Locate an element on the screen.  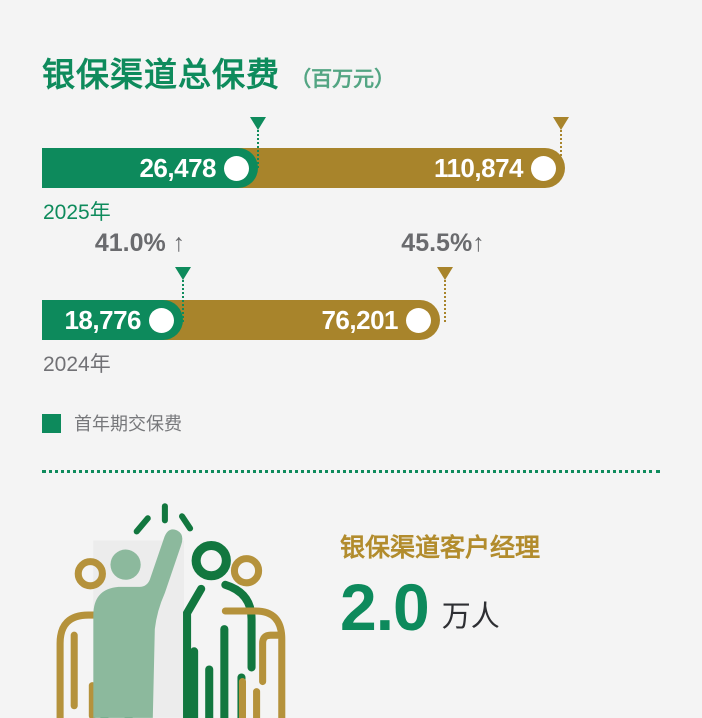
bar-2025-first-year-segment: 26,478 is located at coordinates (150, 168).